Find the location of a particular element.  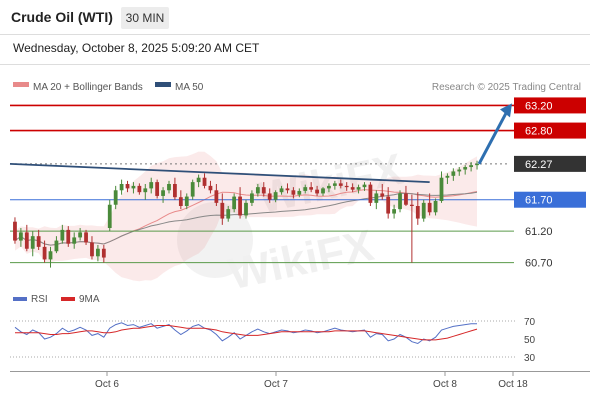

rsi-series-9ma is located at coordinates (246, 333).